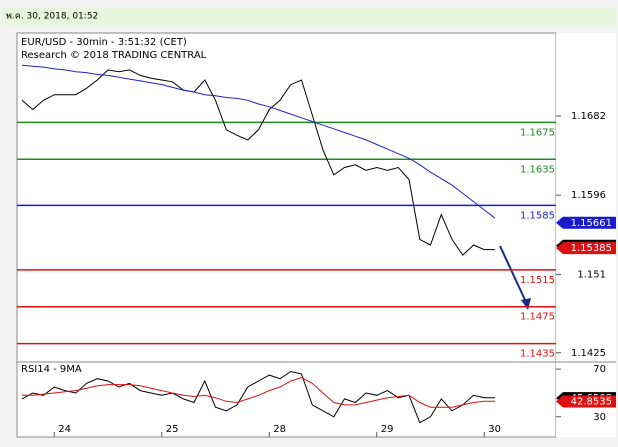 Image resolution: width=618 pixels, height=447 pixels. Describe the element at coordinates (513, 274) in the screenshot. I see `forecast-arrow` at that location.